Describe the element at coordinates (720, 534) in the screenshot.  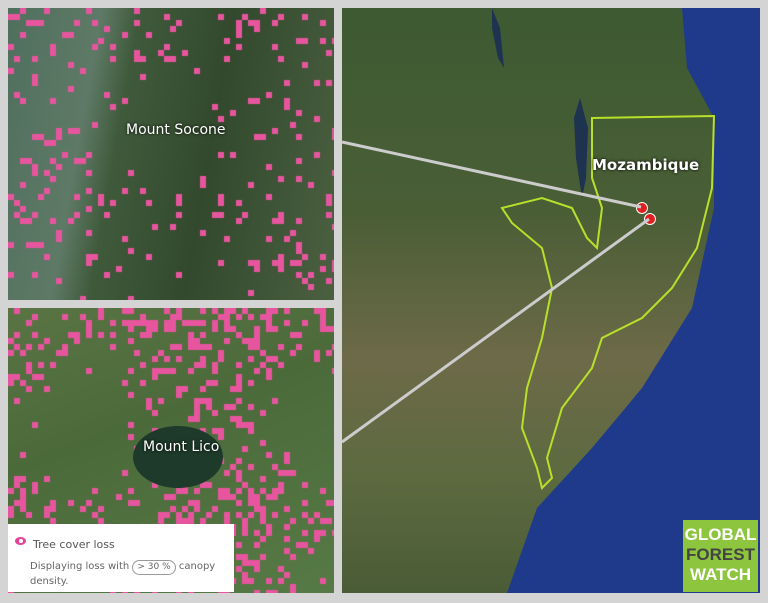
I see `logo-line1: GLOBAL` at that location.